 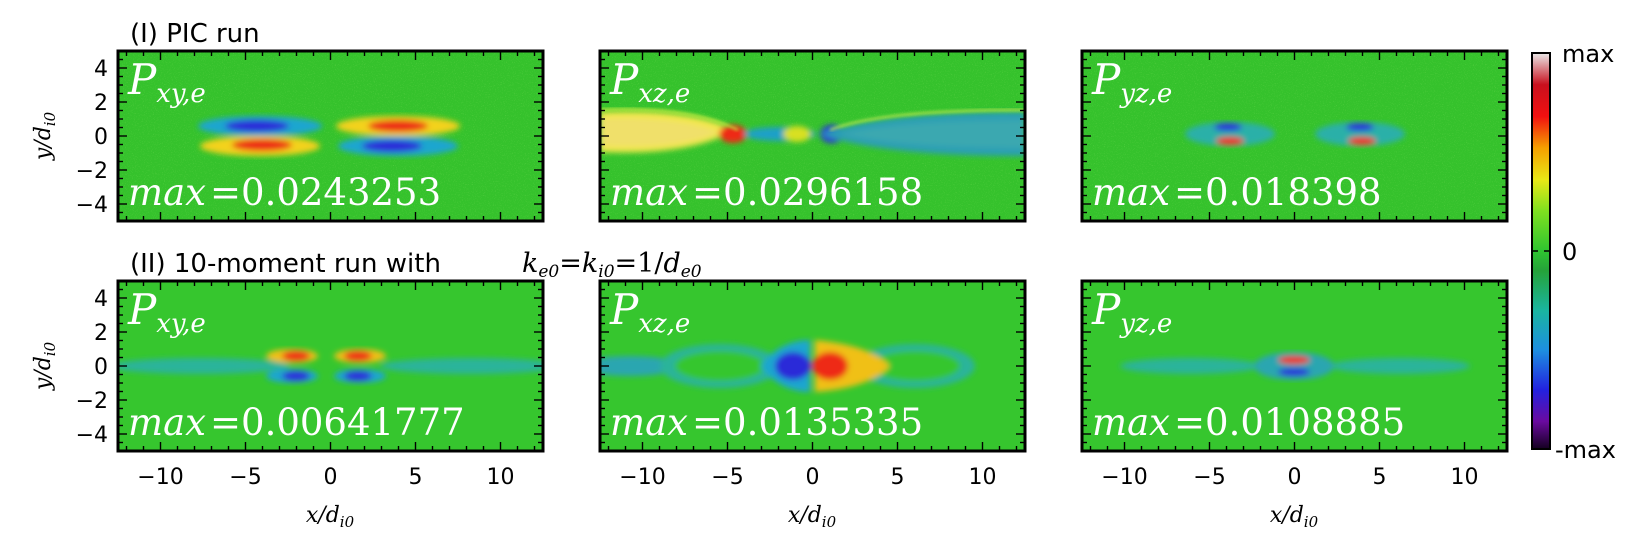 What do you see at coordinates (1248, 422) in the screenshot?
I see `max-value-label: max =0.0108885` at bounding box center [1248, 422].